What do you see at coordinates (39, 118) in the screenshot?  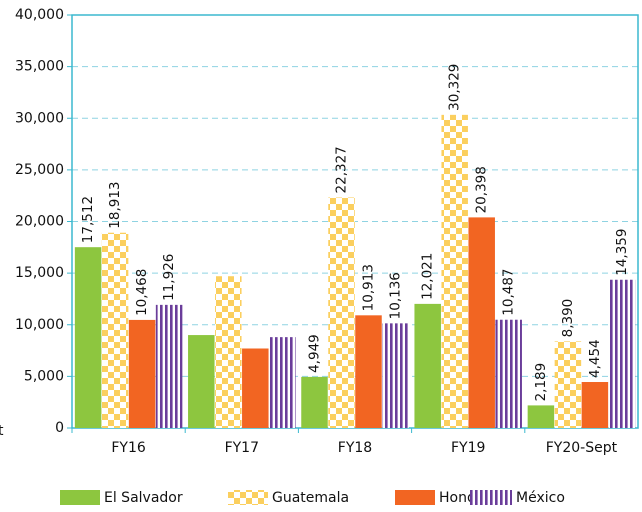 I see `y-tick-label: 30,000` at bounding box center [39, 118].